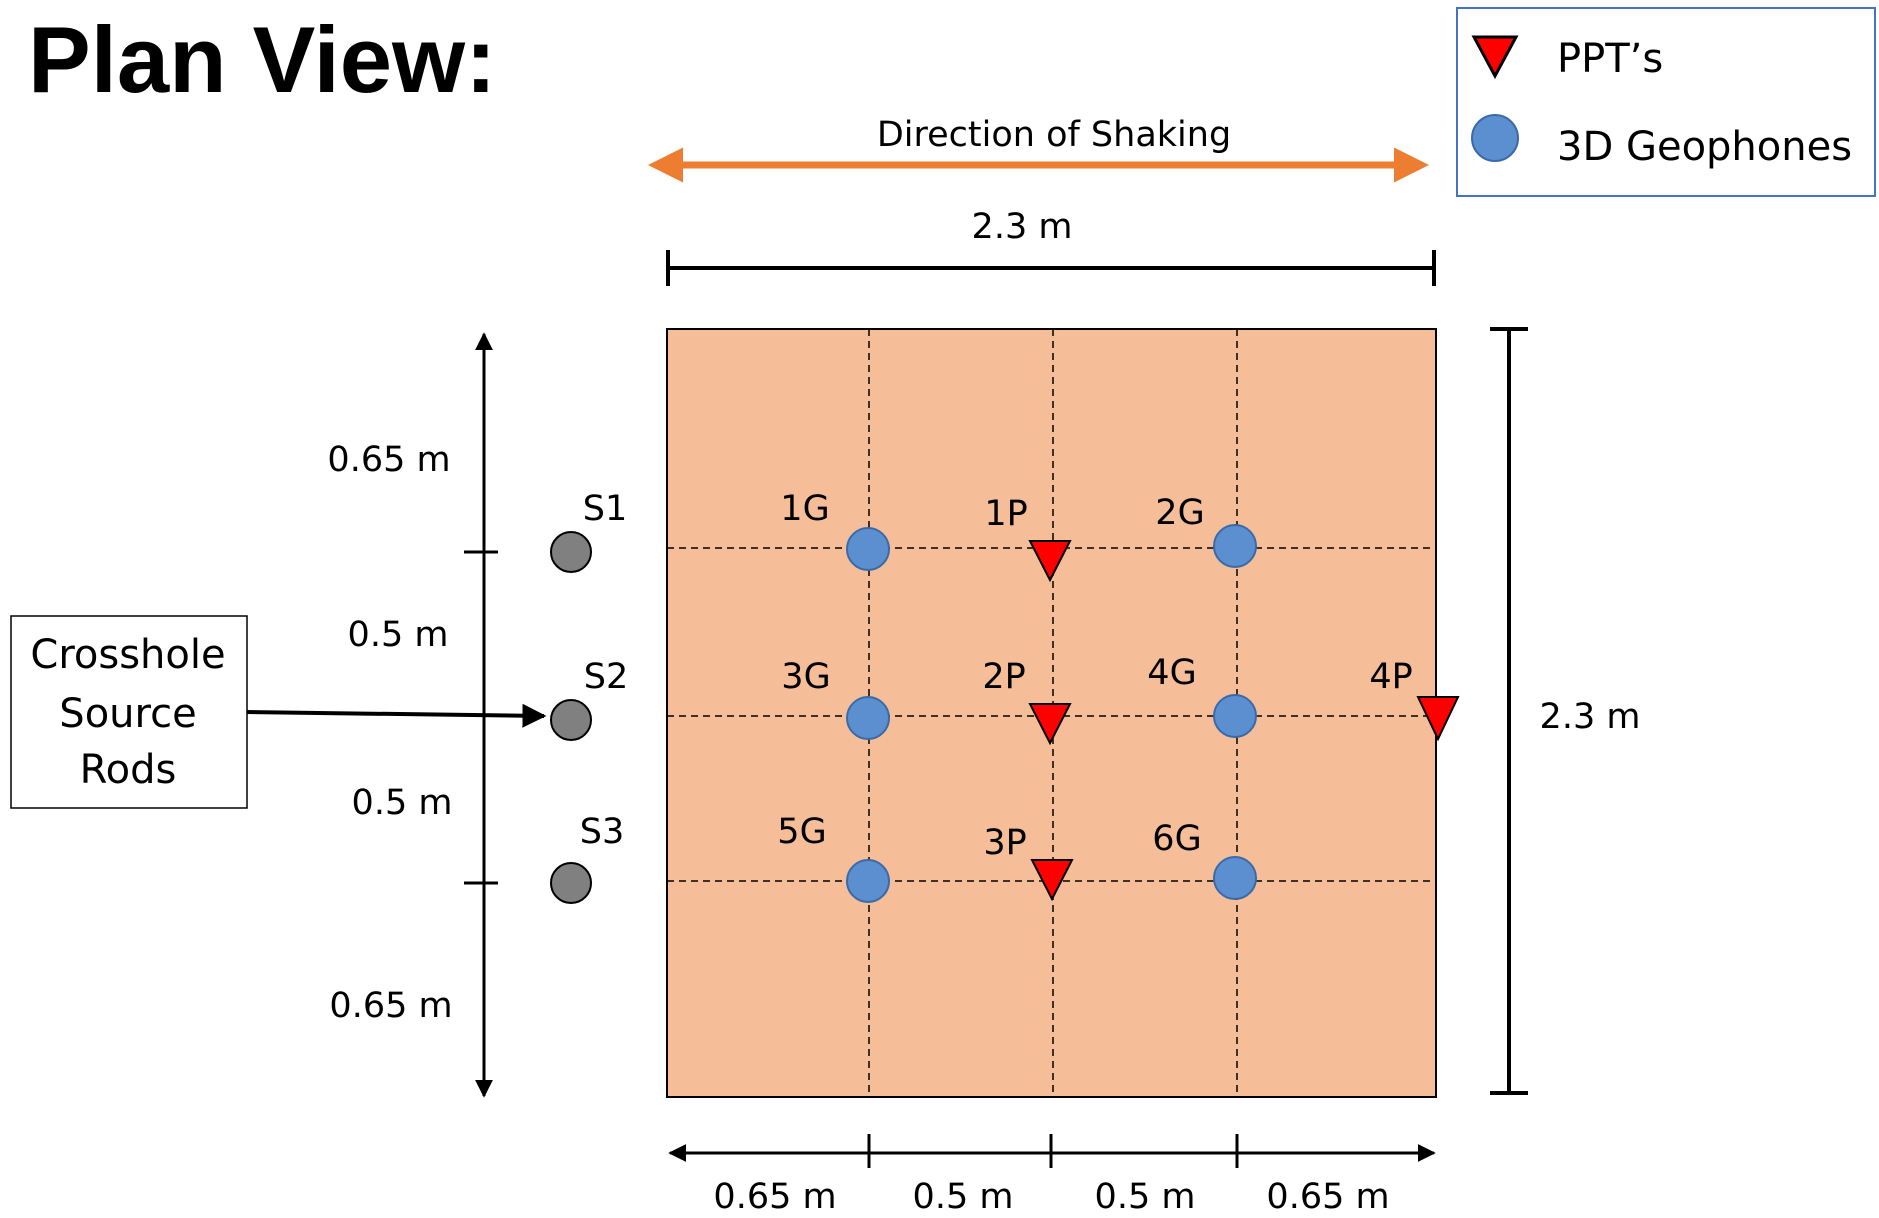 The width and height of the screenshot is (1879, 1218). Describe the element at coordinates (804, 509) in the screenshot. I see `label-1g: 1G` at that location.